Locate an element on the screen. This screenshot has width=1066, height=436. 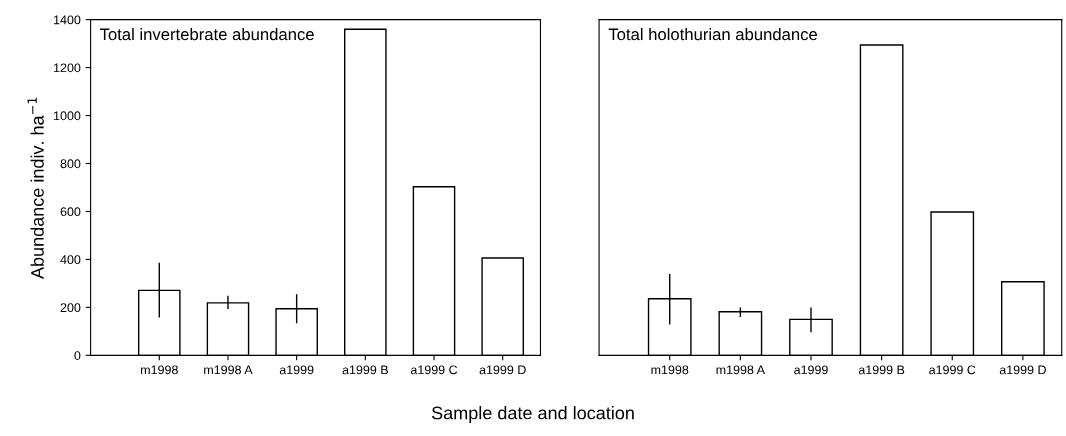
y-tick-label: 1200 is located at coordinates (67, 68).